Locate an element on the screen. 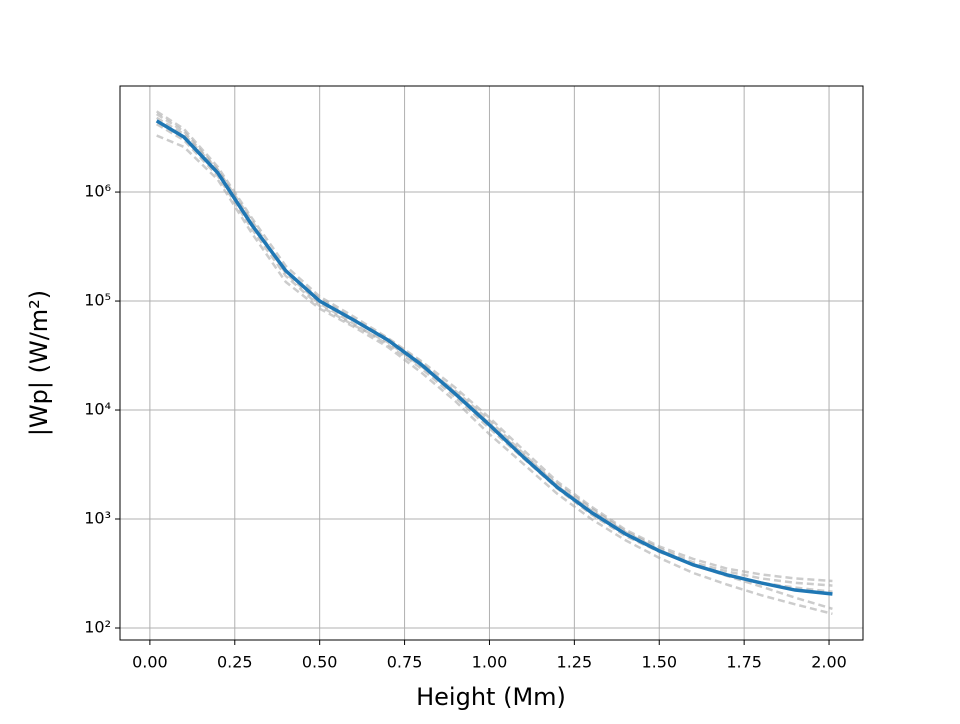  x-tick-label: 0.25 is located at coordinates (235, 662).